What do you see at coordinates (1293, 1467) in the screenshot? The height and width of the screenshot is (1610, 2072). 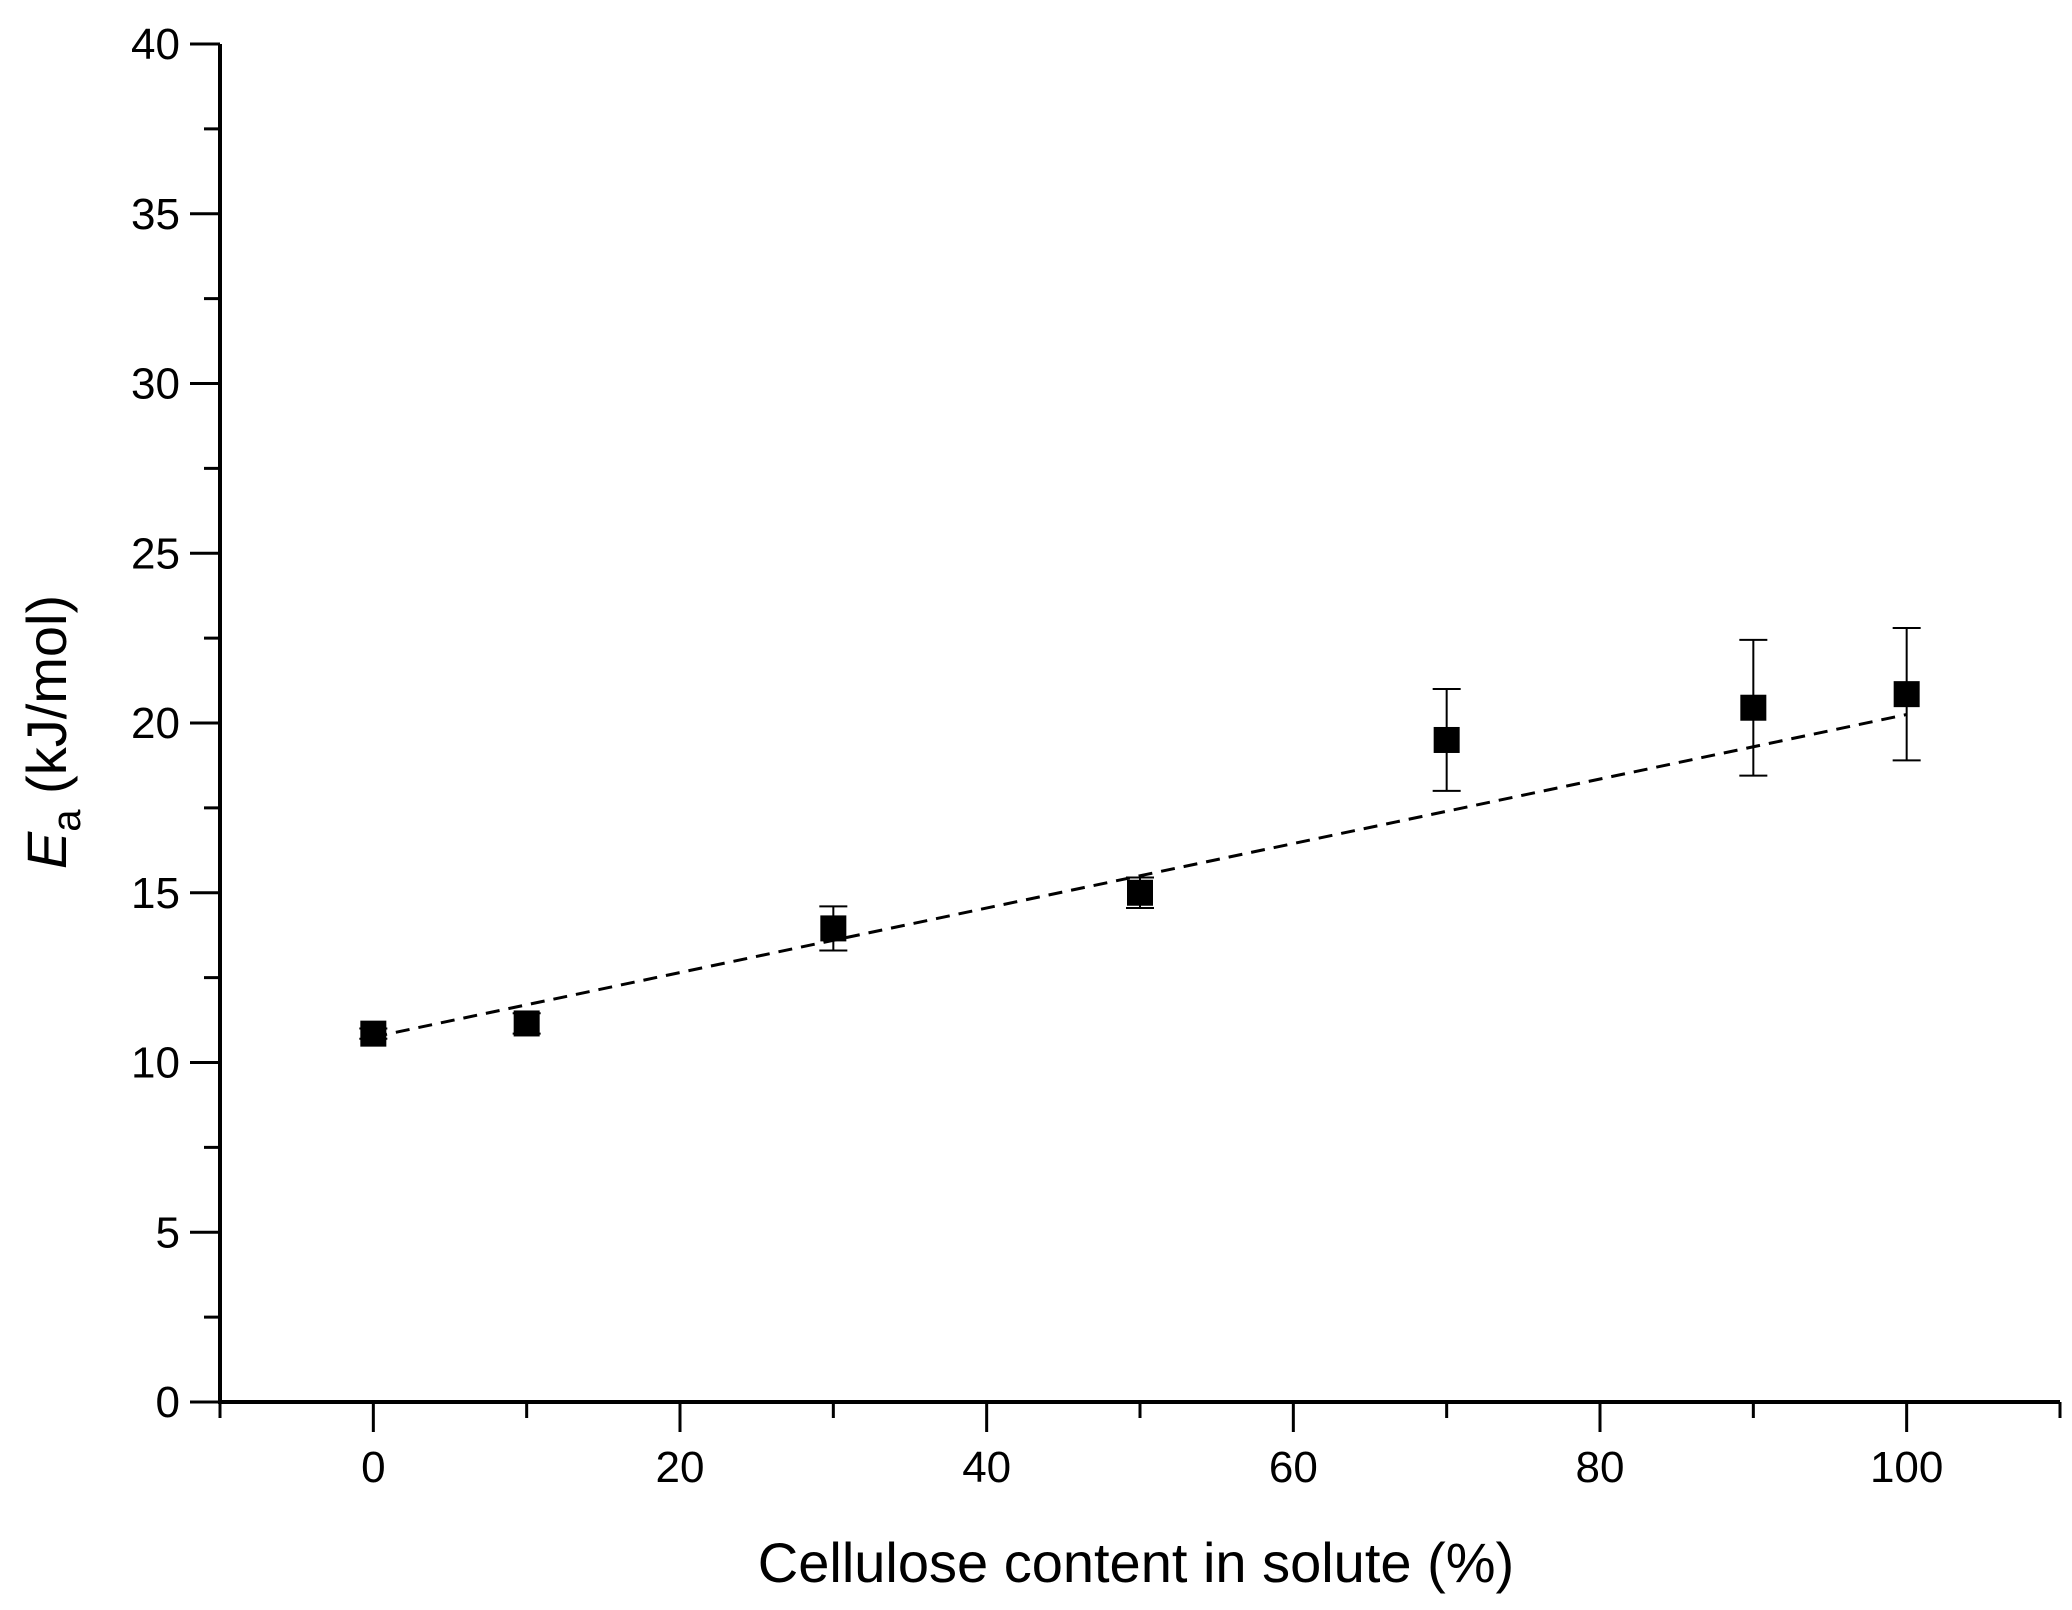 I see `x-tick-label: 60` at bounding box center [1293, 1467].